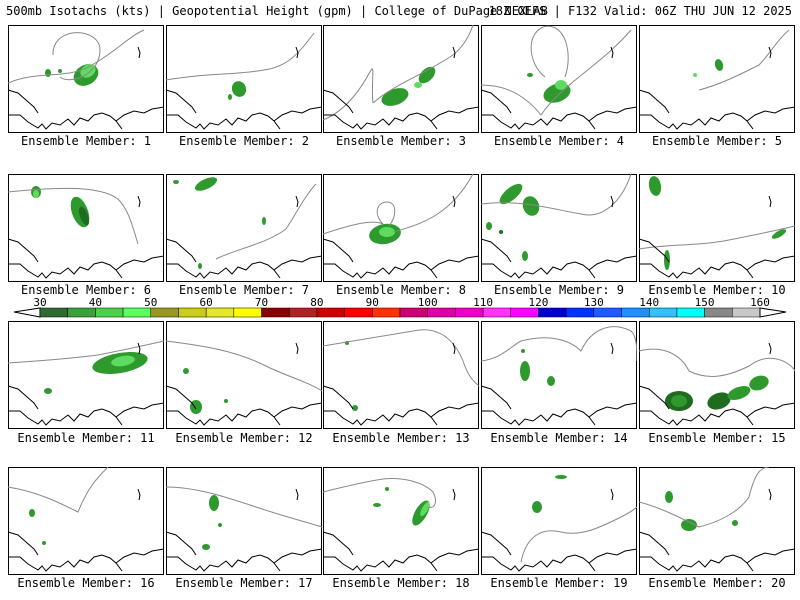 Image resolution: width=800 pixels, height=600 pixels. I want to click on ensemble-member-label: Ensemble Member: 17, so click(244, 583).